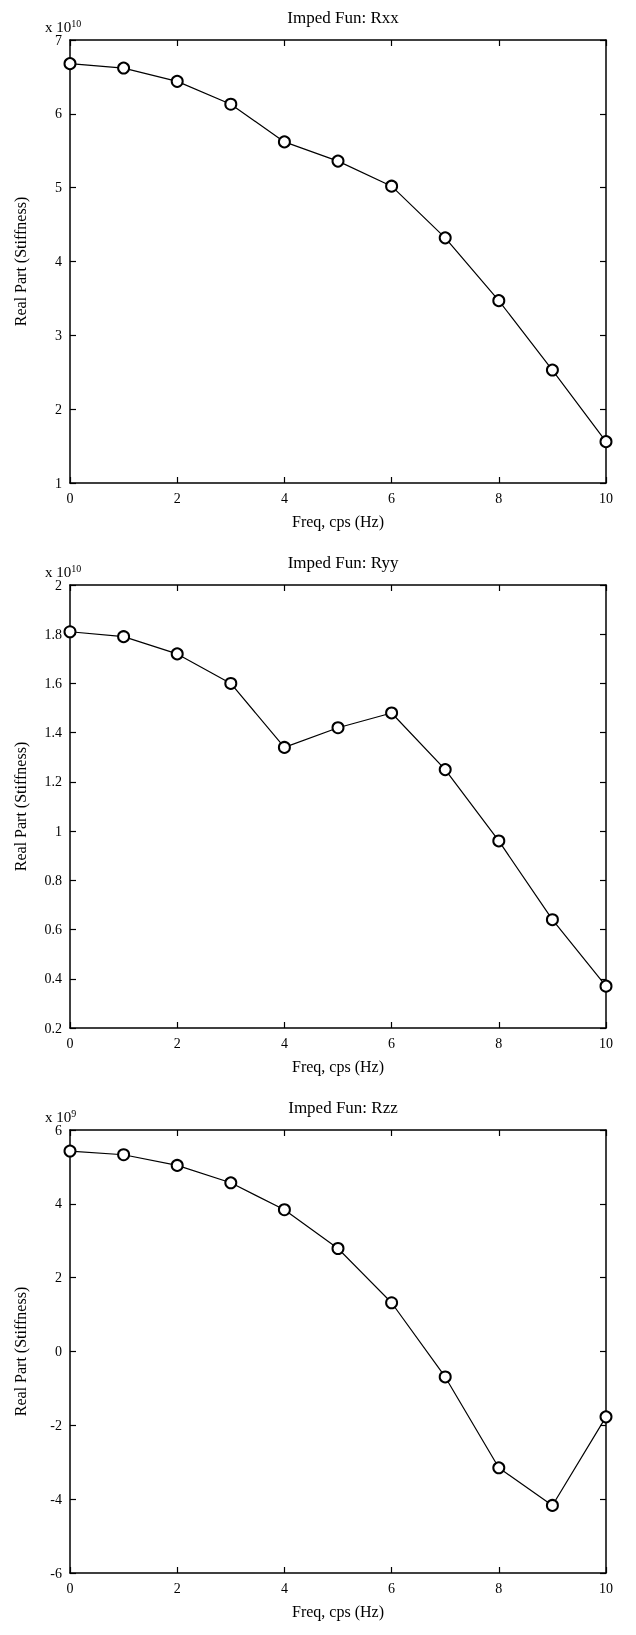  What do you see at coordinates (53, 930) in the screenshot?
I see `y-tick-label: 0.6` at bounding box center [53, 930].